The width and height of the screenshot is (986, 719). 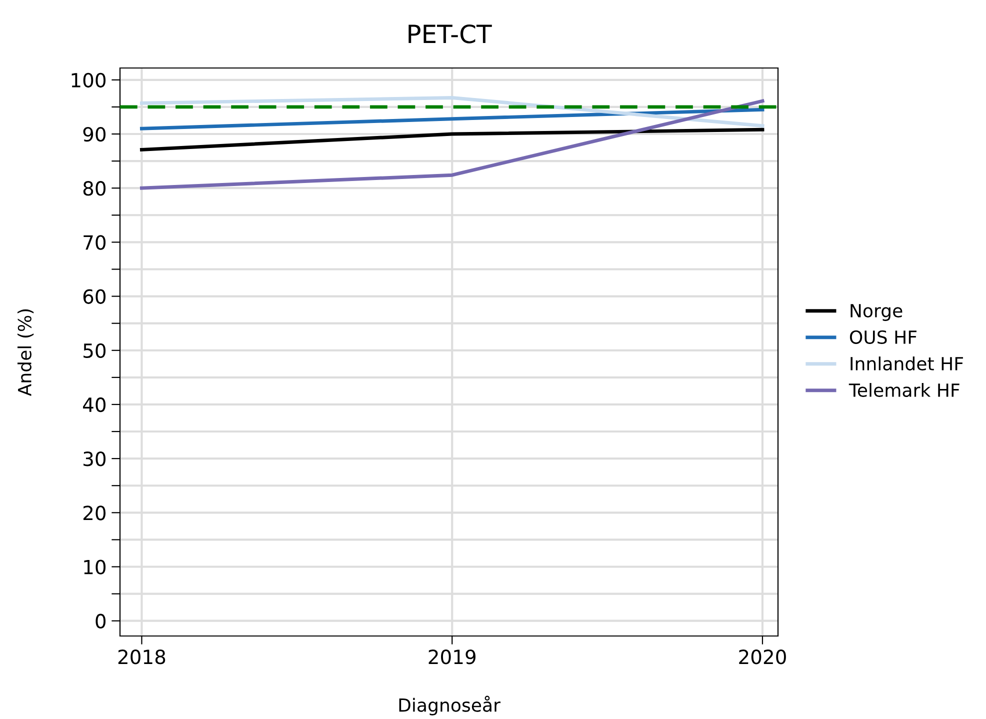 I want to click on y-tick-label: 90, so click(x=94, y=134).